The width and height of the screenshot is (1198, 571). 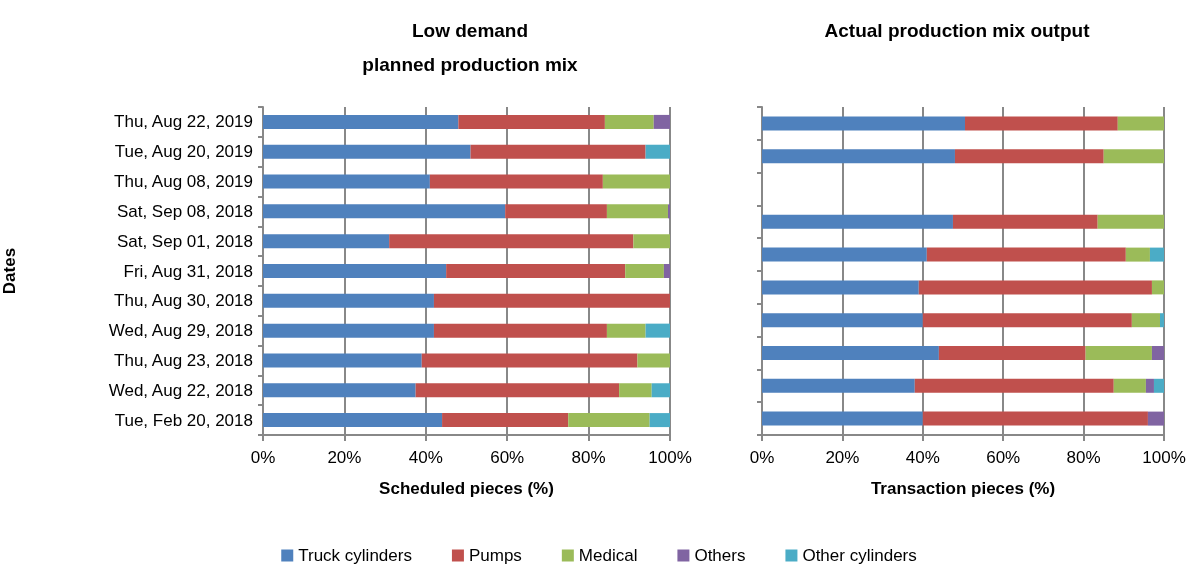 I want to click on y-tick-label: Thu, Aug 30, 2018, so click(x=183, y=301).